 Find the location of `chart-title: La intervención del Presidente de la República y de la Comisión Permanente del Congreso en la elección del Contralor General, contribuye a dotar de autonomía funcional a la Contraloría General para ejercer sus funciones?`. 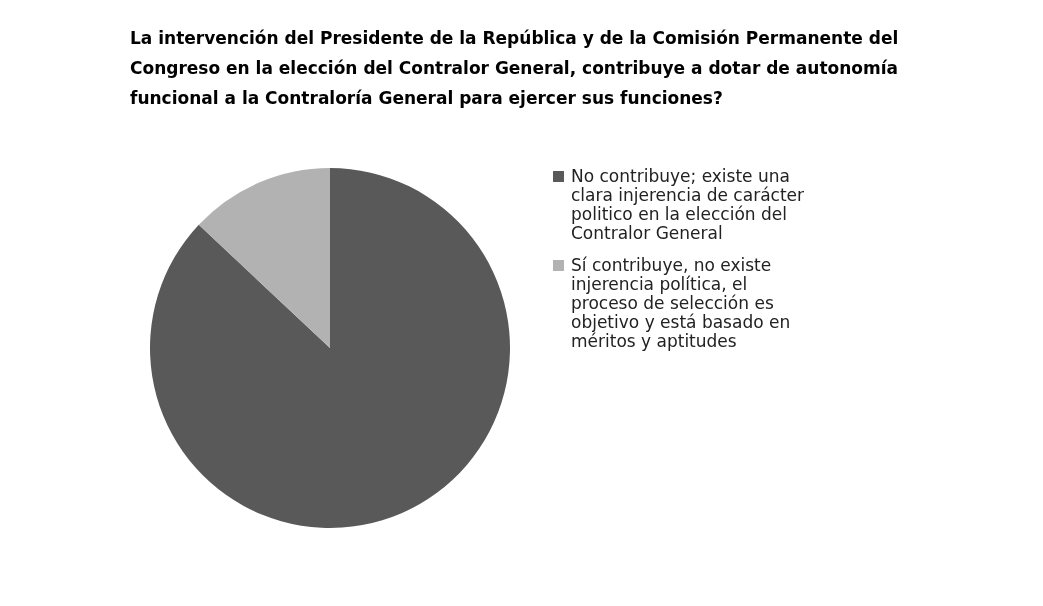

chart-title: La intervención del Presidente de la República y de la Comisión Permanente del Congreso en la elección del Contralor General, contribuye a dotar de autonomía funcional a la Contraloría General para ejercer sus funciones? is located at coordinates (514, 68).